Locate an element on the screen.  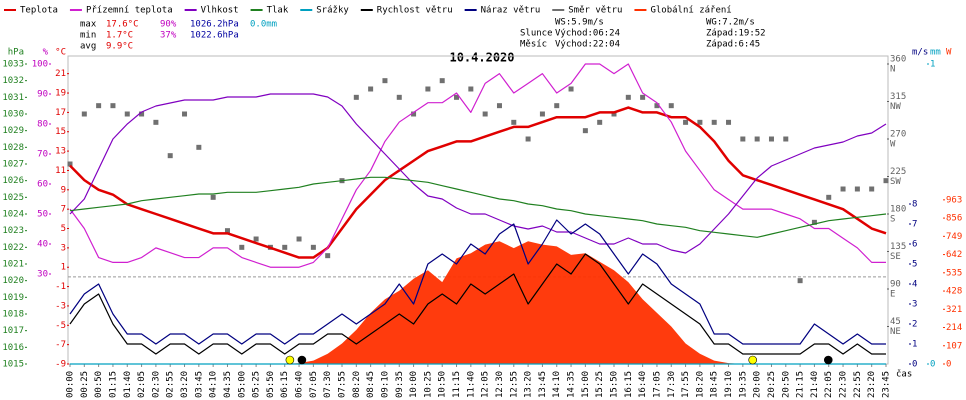
y-tick-label: 1017 is located at coordinates (13, 331).